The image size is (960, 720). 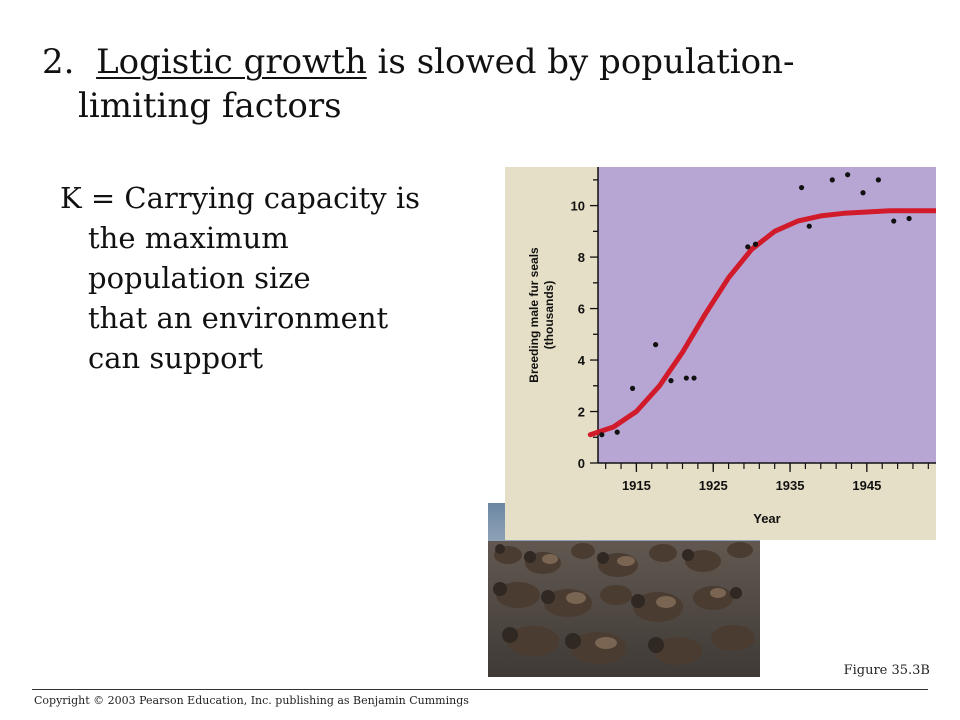 I want to click on plot-area, so click(x=767, y=315).